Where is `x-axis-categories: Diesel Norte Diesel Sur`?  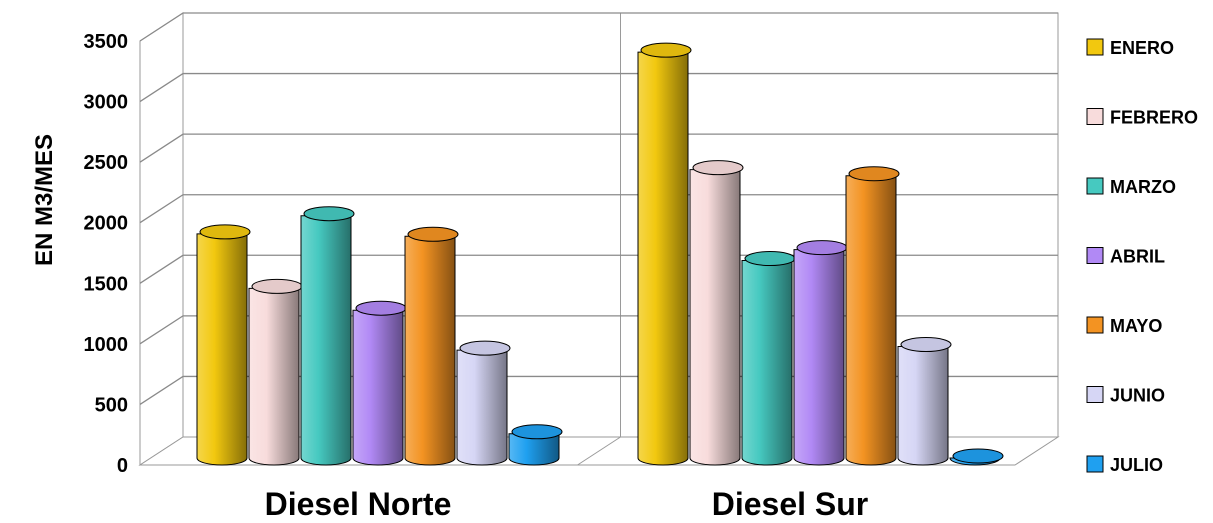 x-axis-categories: Diesel Norte Diesel Sur is located at coordinates (567, 504).